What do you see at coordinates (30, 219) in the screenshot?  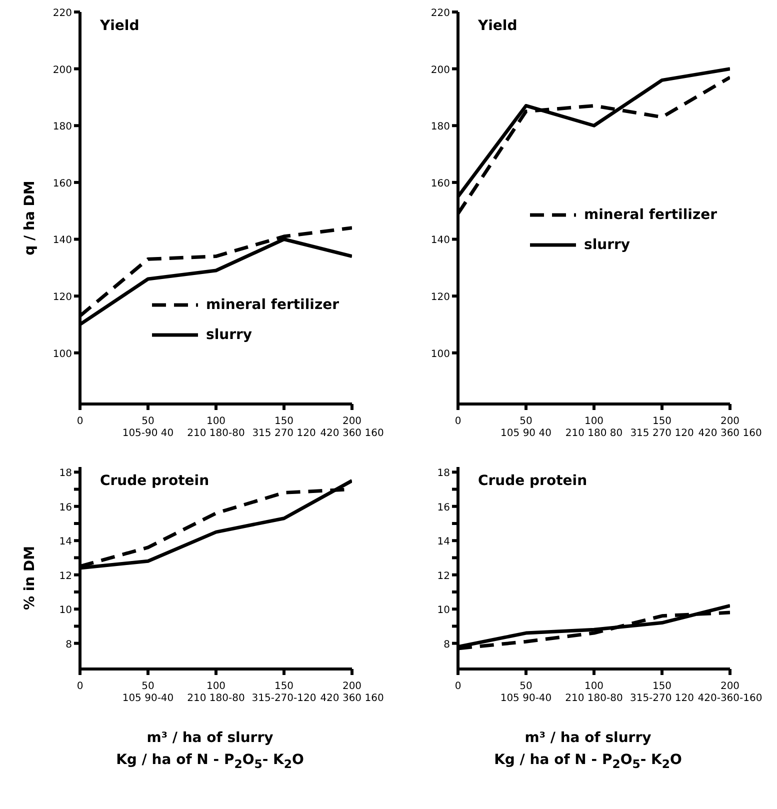 I see `y-axis-title: q / ha DM` at bounding box center [30, 219].